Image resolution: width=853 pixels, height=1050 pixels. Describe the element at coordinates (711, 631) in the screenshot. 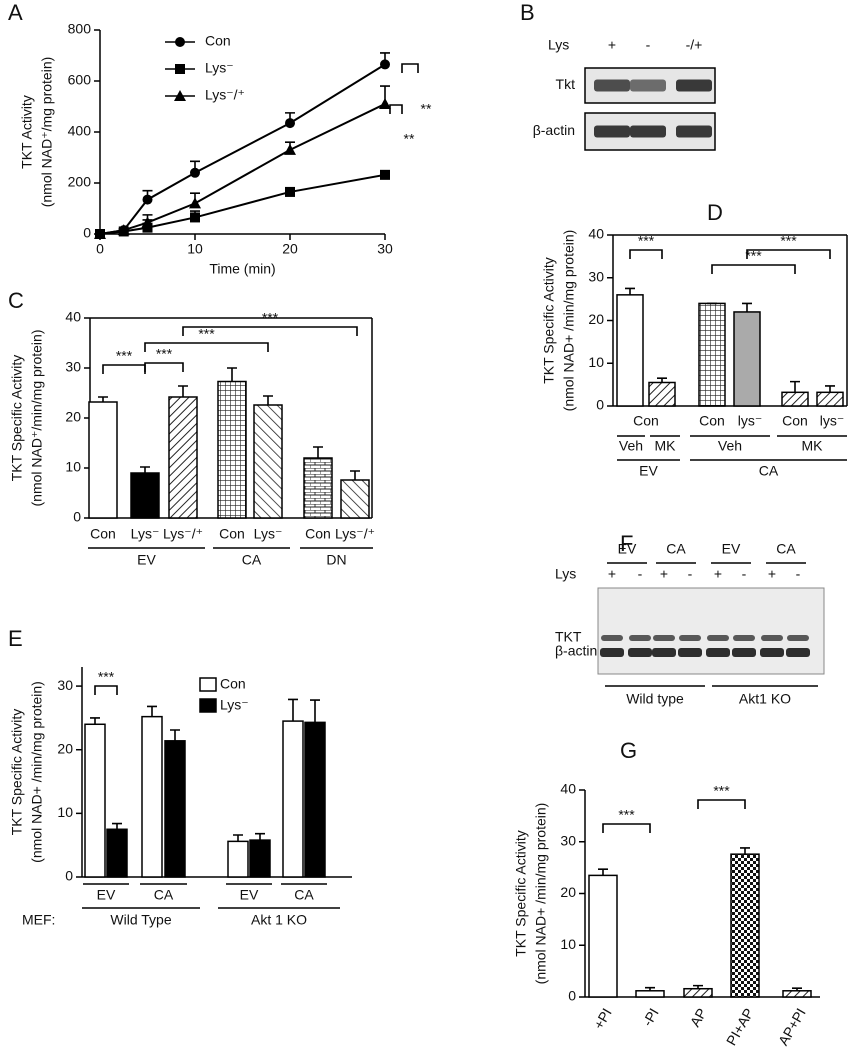

I see `blot-frame` at that location.